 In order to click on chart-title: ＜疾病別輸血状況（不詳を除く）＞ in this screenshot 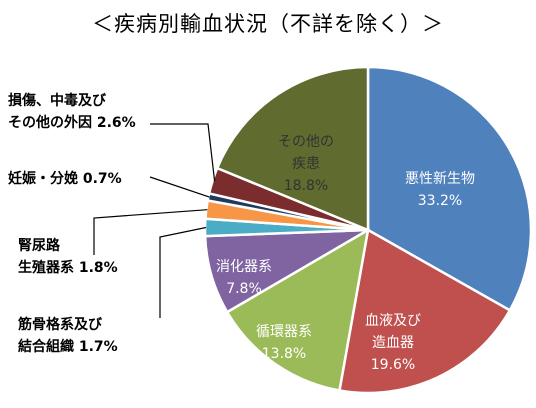, I will do `click(268, 24)`.